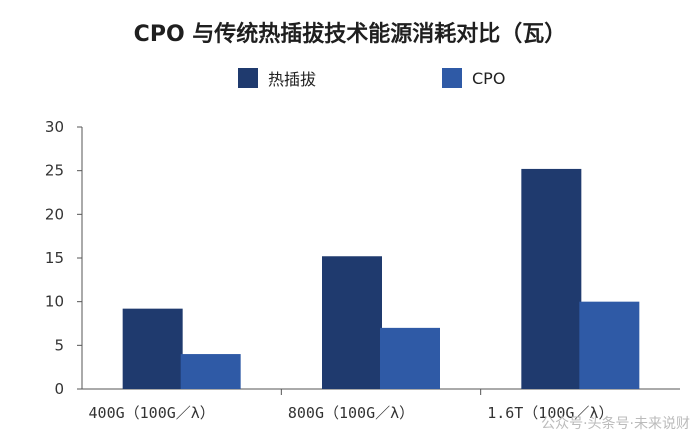  Describe the element at coordinates (350, 34) in the screenshot. I see `chart-title: CPO 与传统热插拔技术能源消耗对比（瓦）` at that location.